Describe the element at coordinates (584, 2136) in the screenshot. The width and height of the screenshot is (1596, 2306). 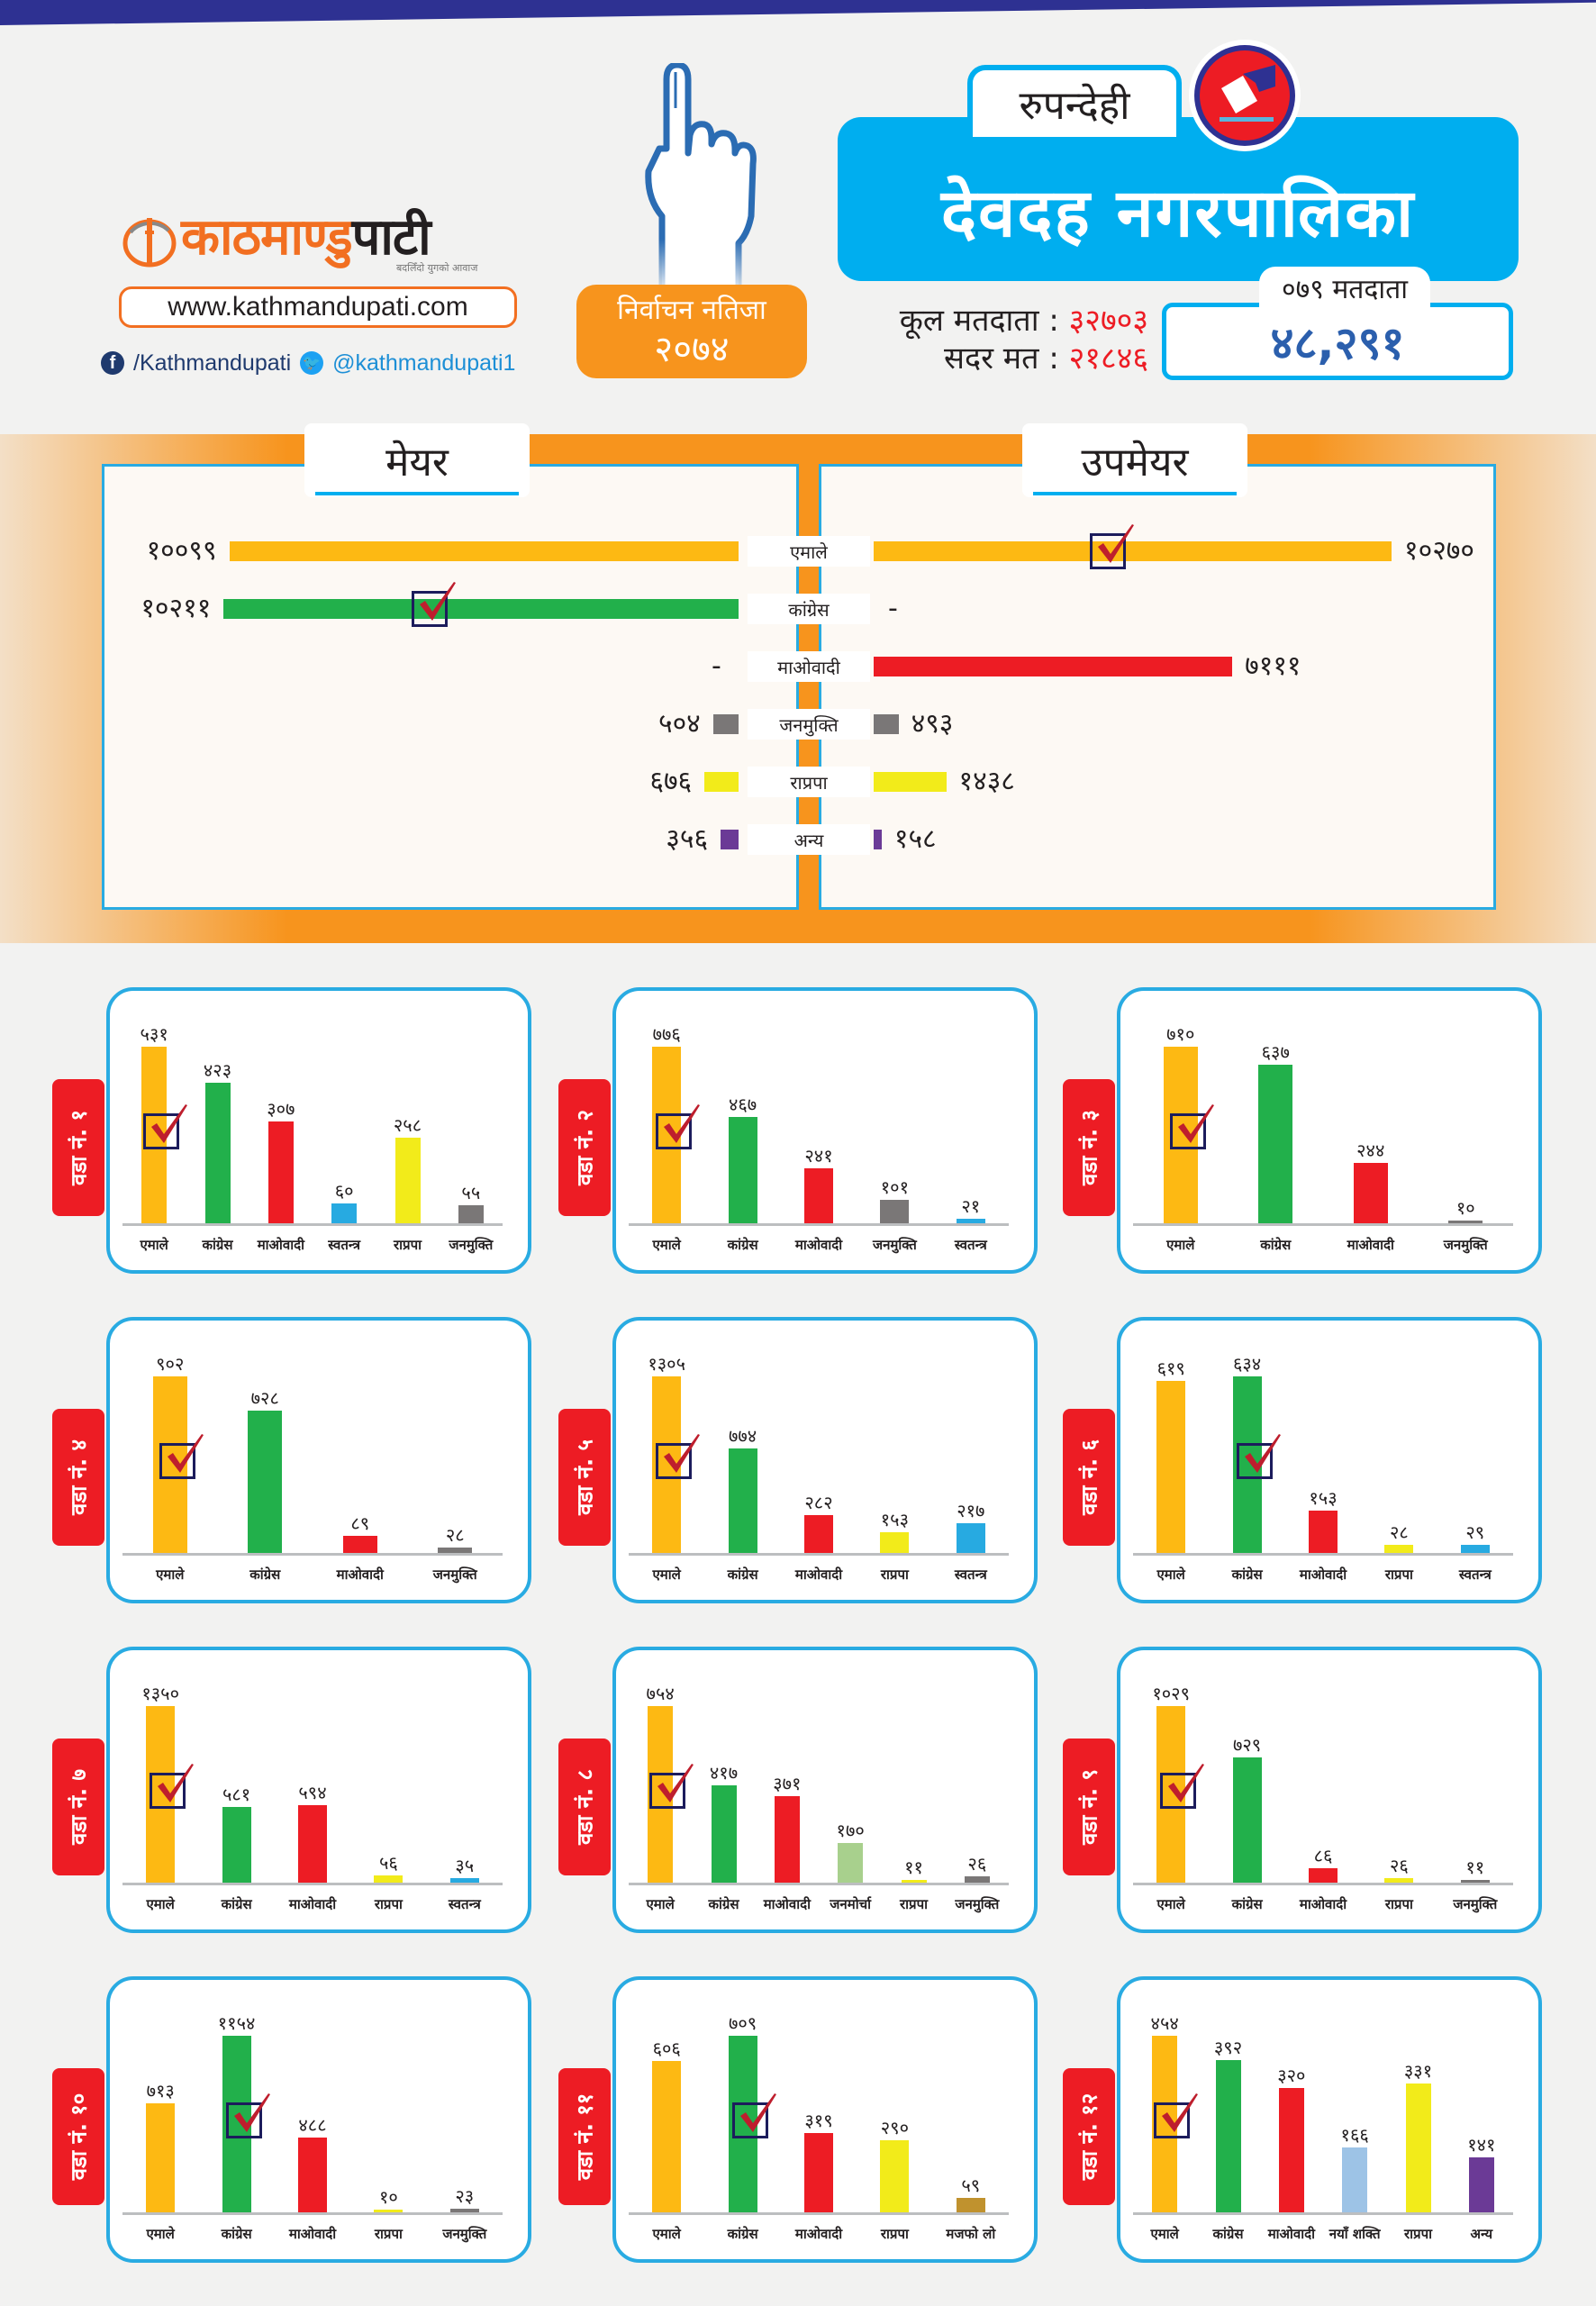
I see `ward-number-tab: वडा नं. ११` at that location.